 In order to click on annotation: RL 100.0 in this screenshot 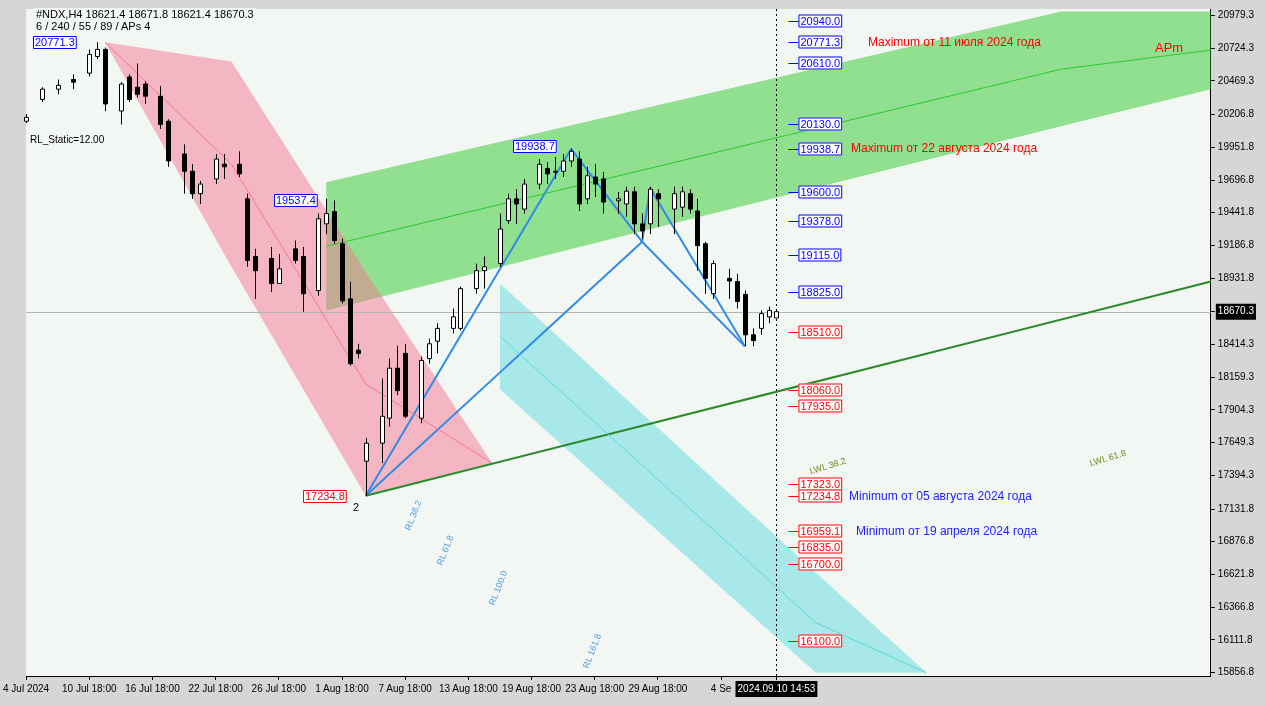, I will do `click(498, 588)`.